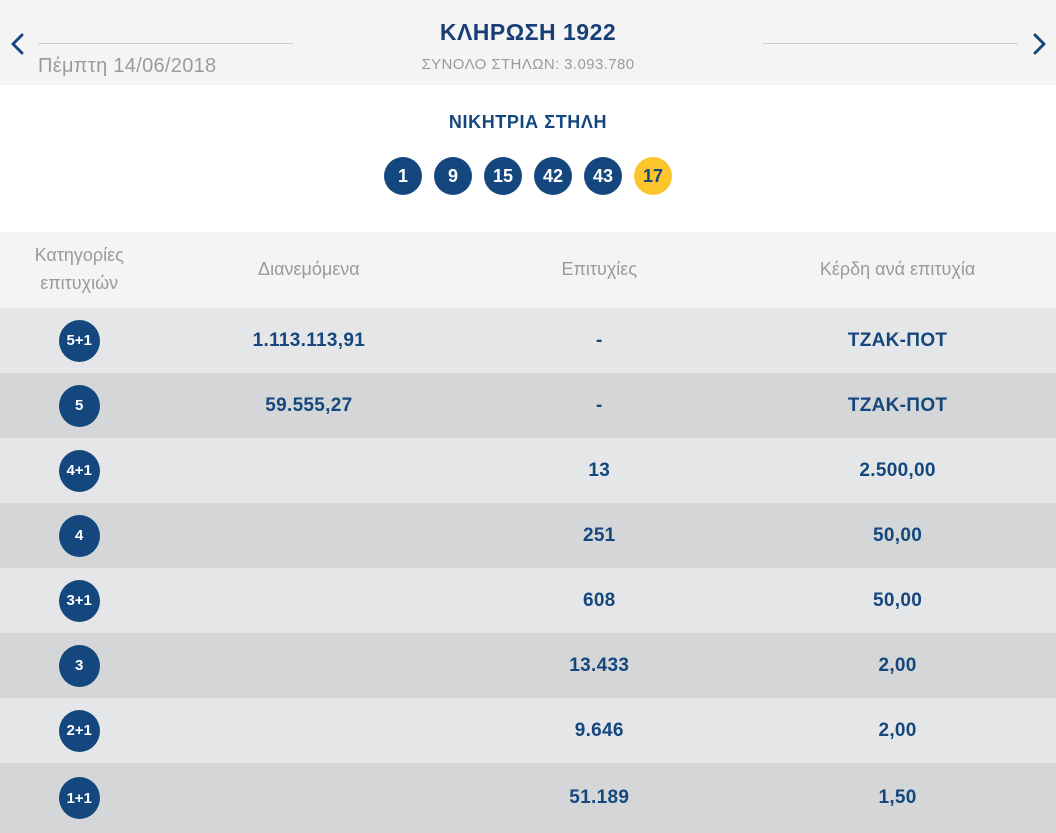  I want to click on chevron-right-icon, so click(1039, 44).